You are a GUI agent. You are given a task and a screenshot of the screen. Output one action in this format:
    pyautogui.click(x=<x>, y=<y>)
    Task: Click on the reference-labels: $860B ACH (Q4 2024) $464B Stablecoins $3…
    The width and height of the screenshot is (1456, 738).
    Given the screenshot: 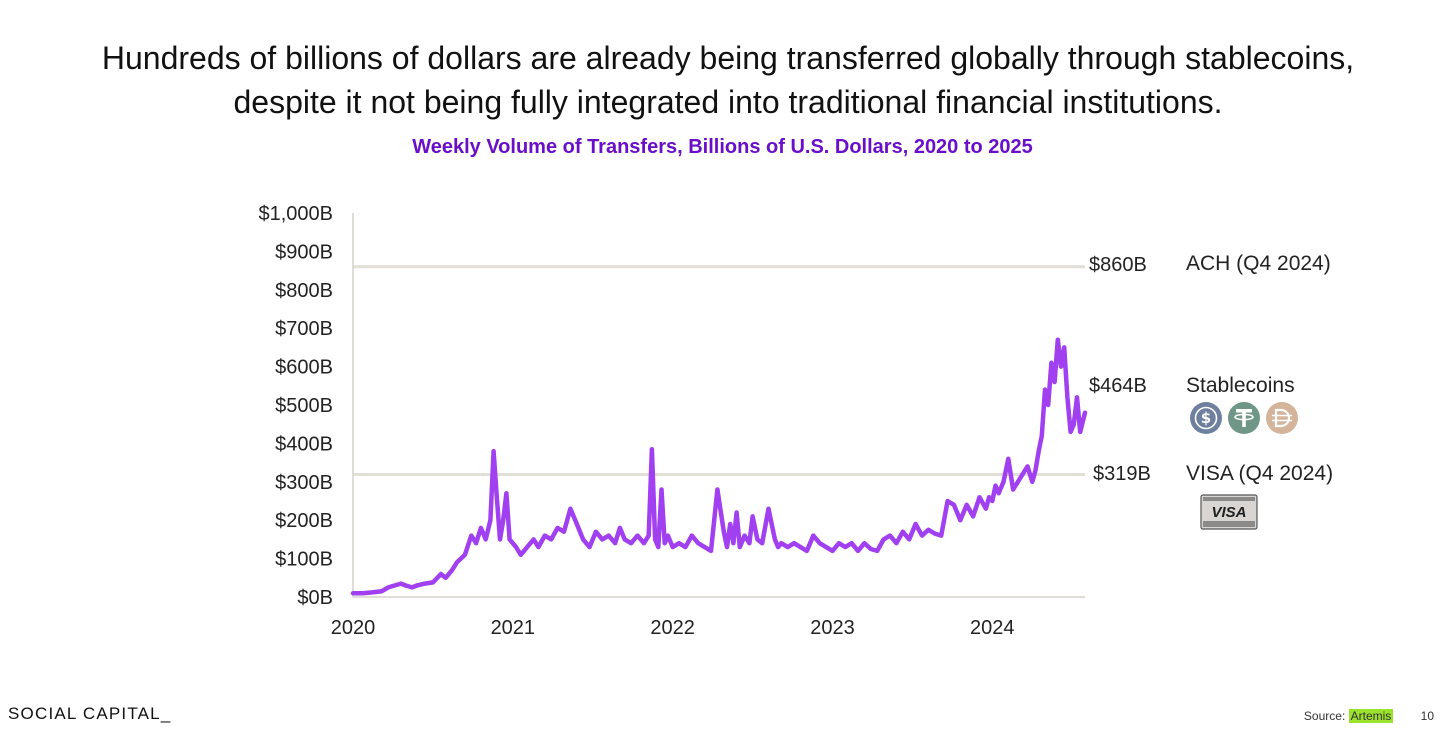 What is the action you would take?
    pyautogui.click(x=1211, y=368)
    